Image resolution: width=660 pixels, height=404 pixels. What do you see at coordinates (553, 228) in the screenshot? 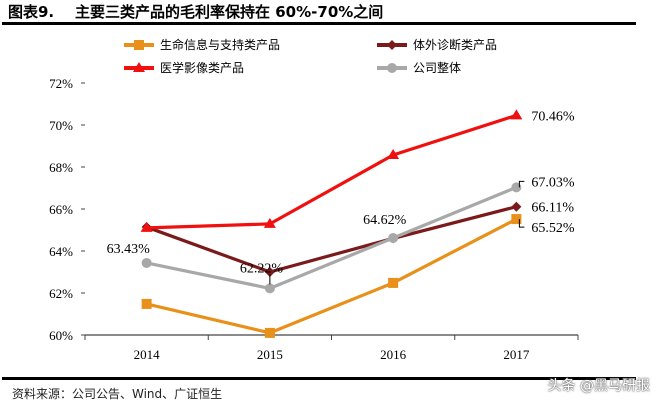
I see `data-label: 65.52%` at bounding box center [553, 228].